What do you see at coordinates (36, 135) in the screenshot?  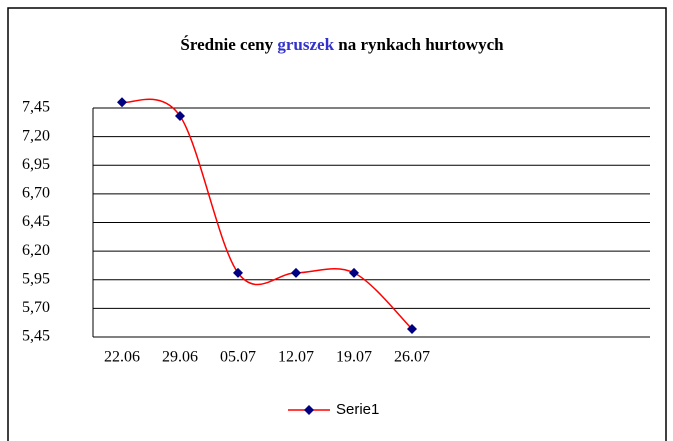 I see `y-tick-label: 7,20` at bounding box center [36, 135].